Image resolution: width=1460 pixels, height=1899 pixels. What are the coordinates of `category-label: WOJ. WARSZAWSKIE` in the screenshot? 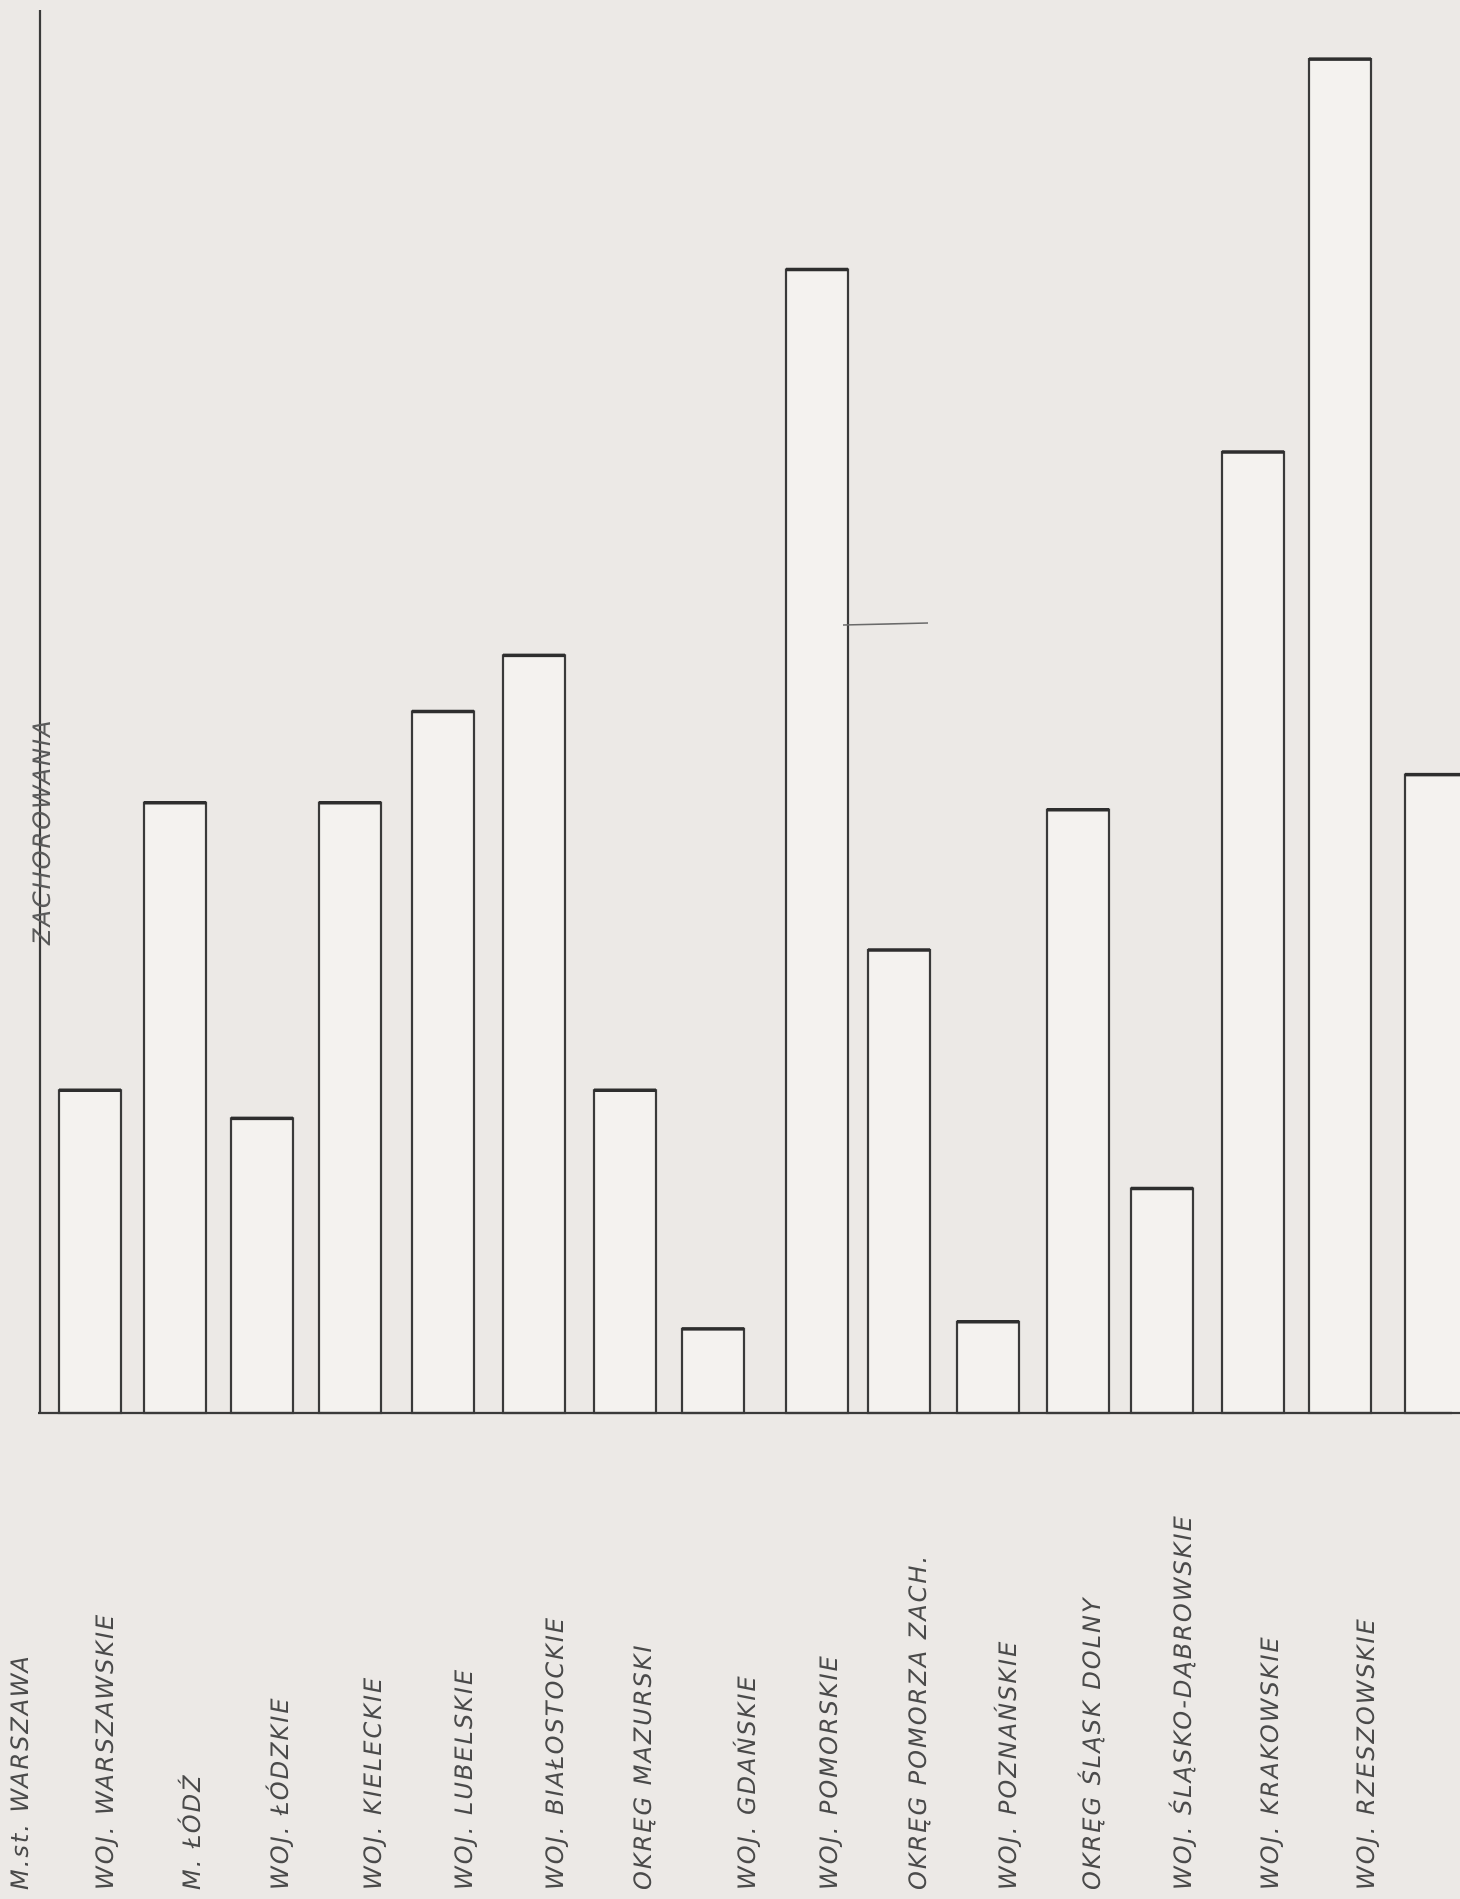 It's located at (105, 1751).